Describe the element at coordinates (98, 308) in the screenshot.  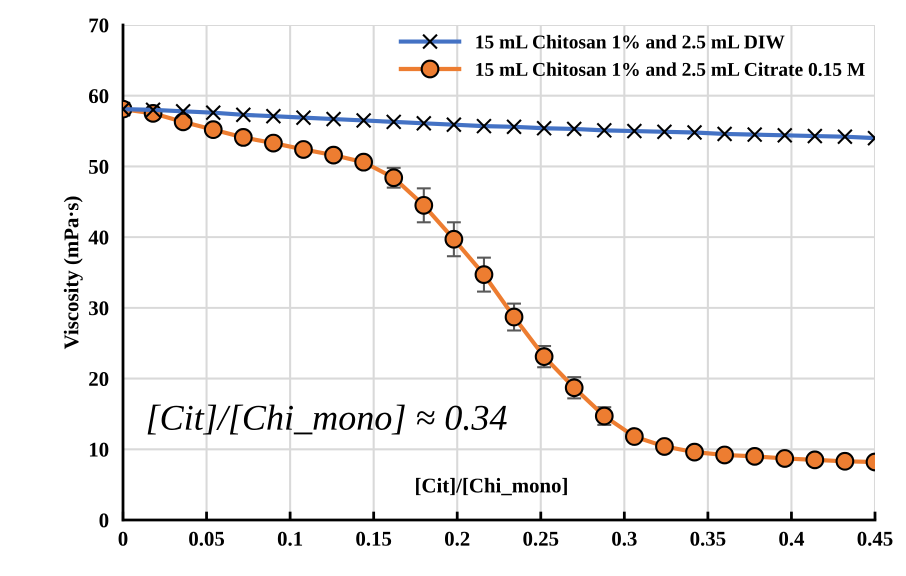
I see `y-tick-label: 30` at that location.